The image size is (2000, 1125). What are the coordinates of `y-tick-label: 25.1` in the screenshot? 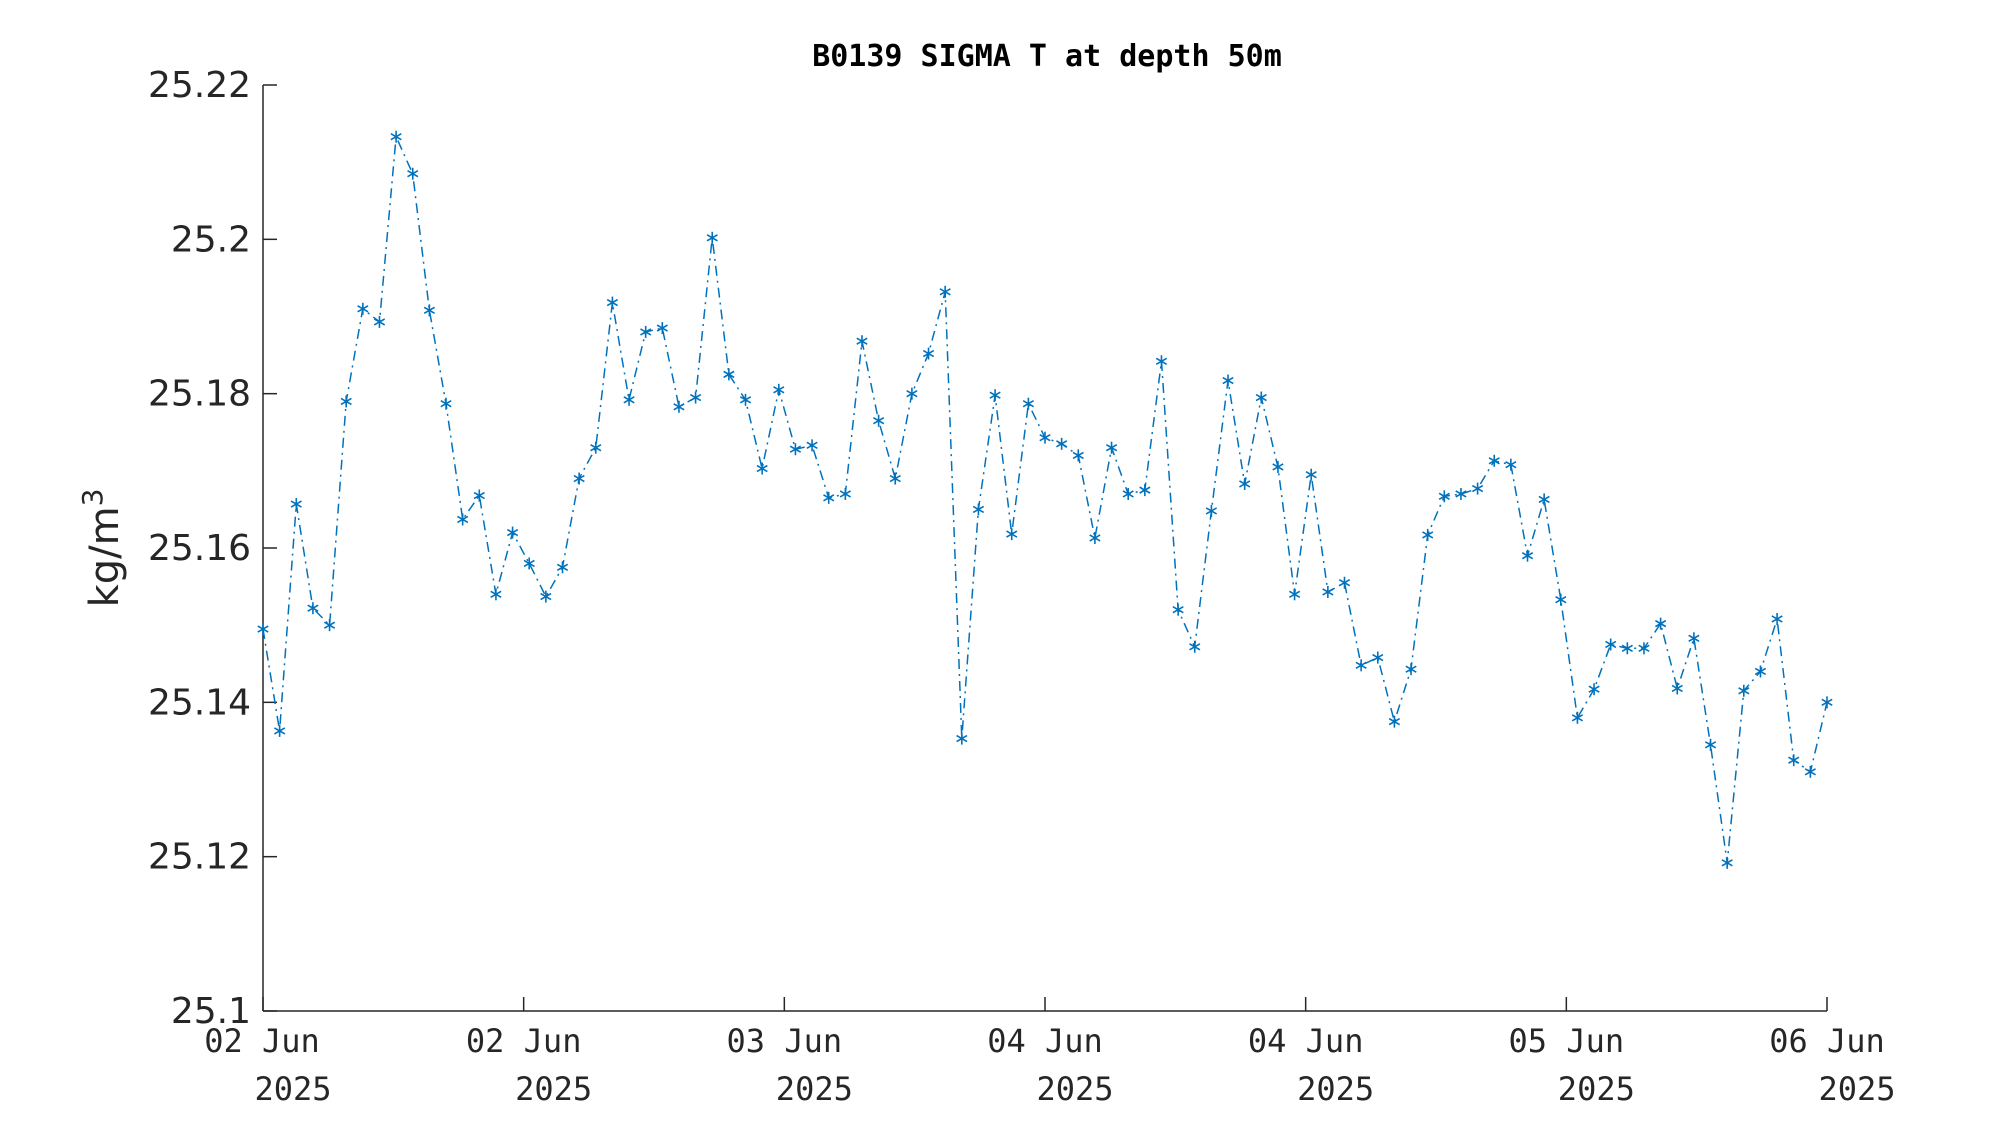 It's located at (211, 1011).